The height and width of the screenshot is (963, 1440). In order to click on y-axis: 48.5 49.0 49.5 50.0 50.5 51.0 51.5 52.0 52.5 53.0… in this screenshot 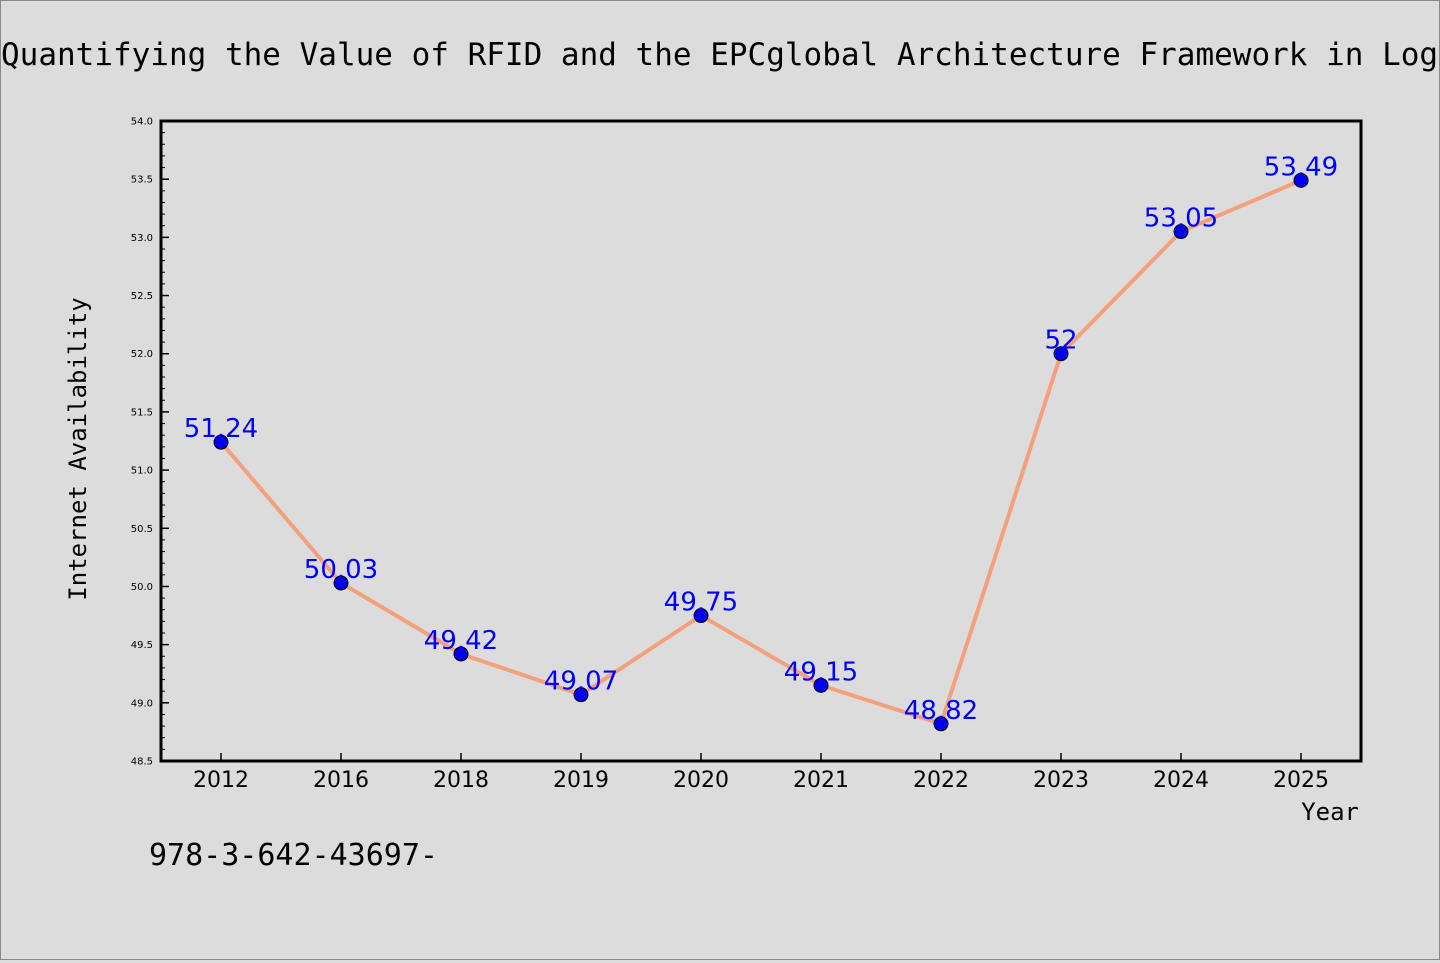, I will do `click(150, 442)`.